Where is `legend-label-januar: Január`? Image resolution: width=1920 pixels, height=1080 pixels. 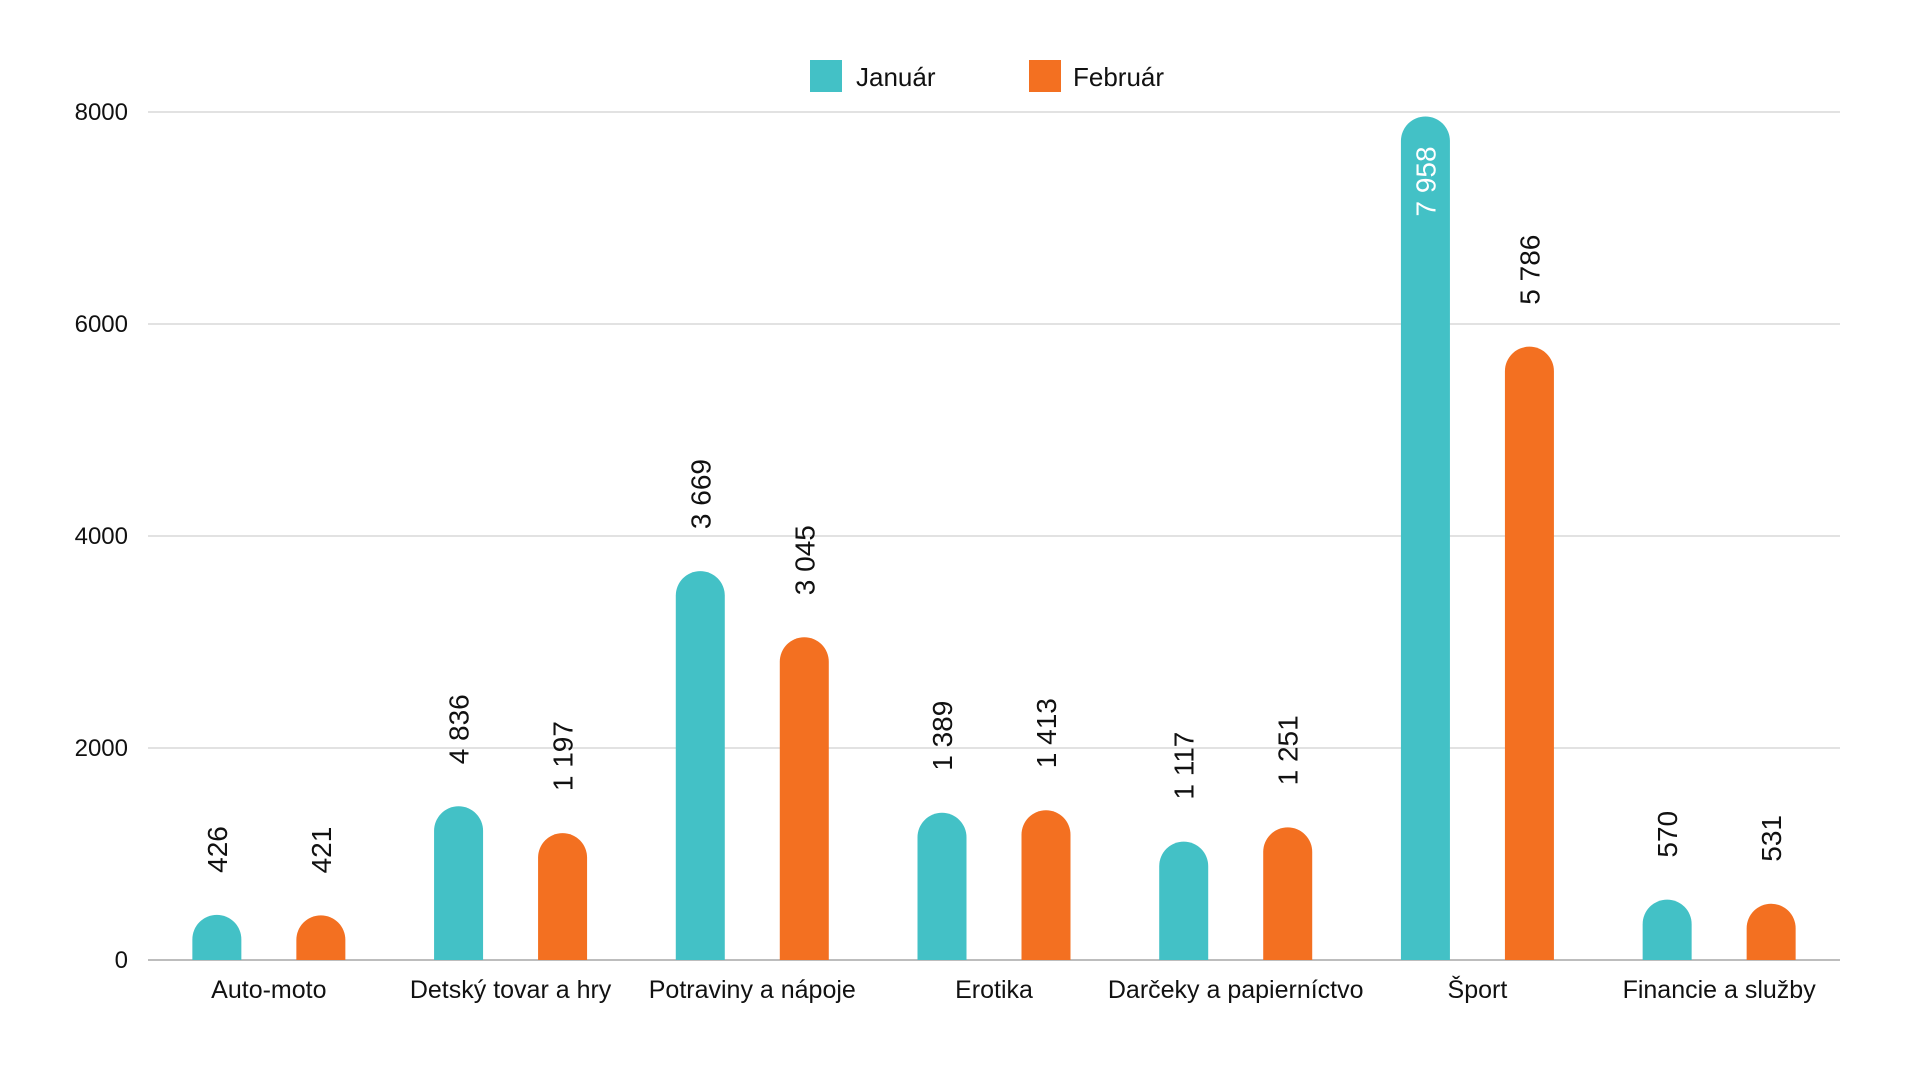 legend-label-januar: Január is located at coordinates (896, 77).